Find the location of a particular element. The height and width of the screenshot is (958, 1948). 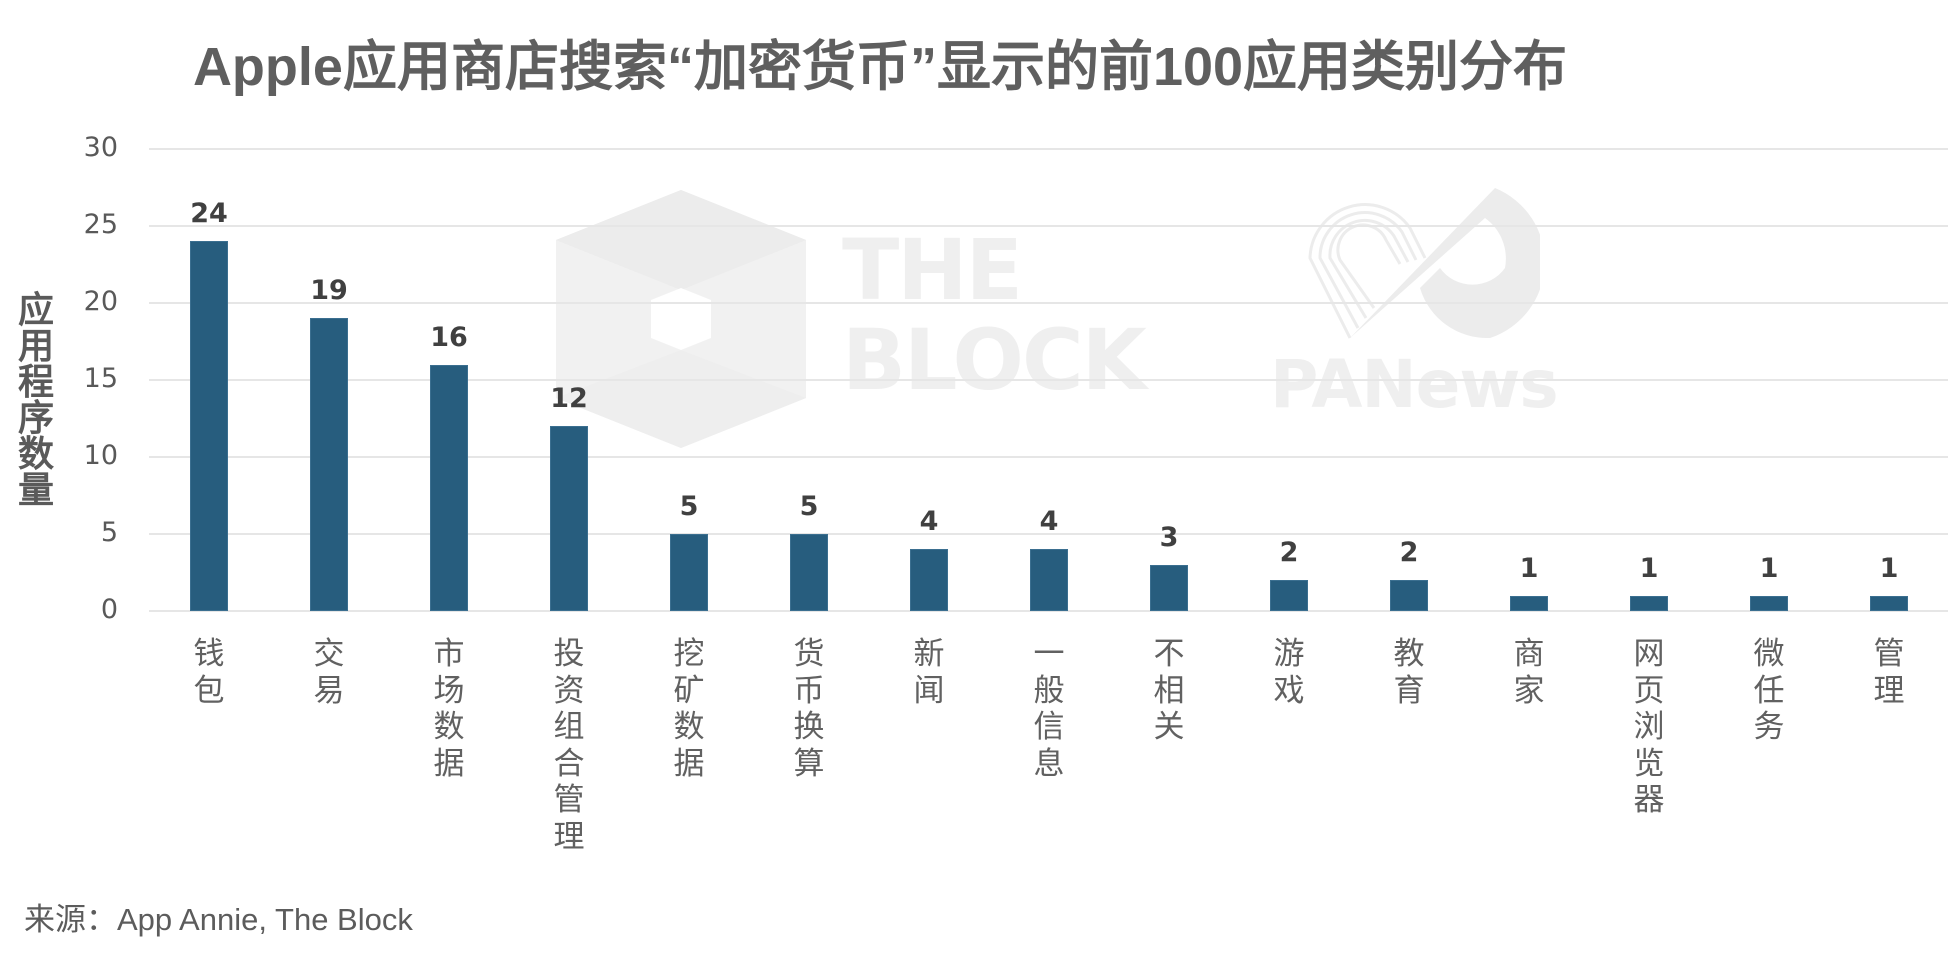

bar-mining-data is located at coordinates (689, 572).